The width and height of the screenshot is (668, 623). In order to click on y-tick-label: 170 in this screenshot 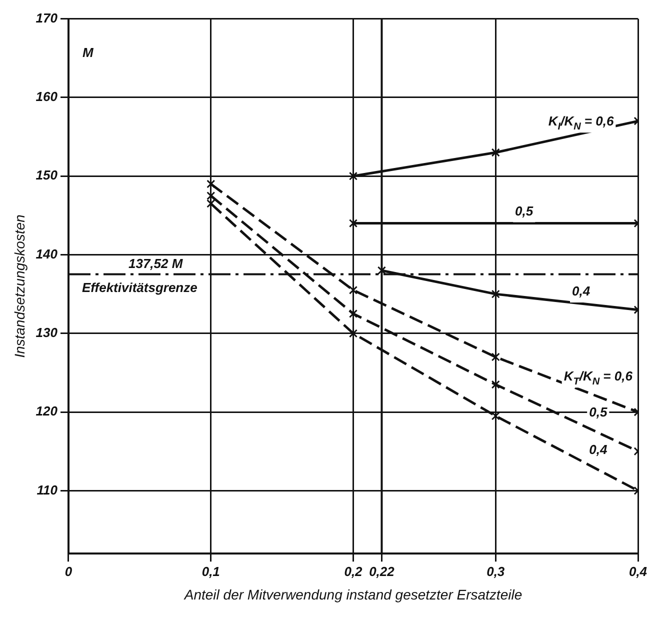, I will do `click(47, 18)`.